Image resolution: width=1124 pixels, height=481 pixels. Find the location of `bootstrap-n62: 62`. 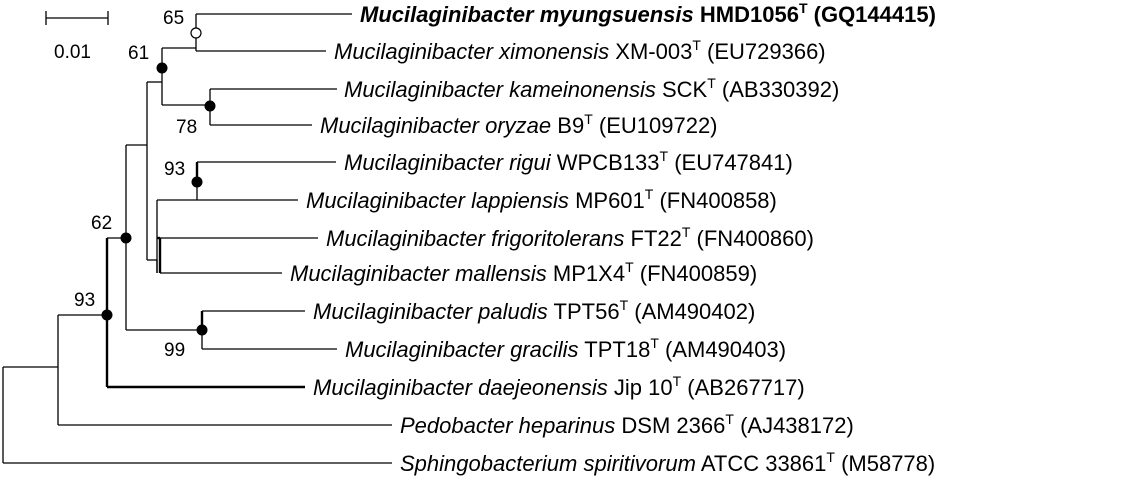

bootstrap-n62: 62 is located at coordinates (101, 223).